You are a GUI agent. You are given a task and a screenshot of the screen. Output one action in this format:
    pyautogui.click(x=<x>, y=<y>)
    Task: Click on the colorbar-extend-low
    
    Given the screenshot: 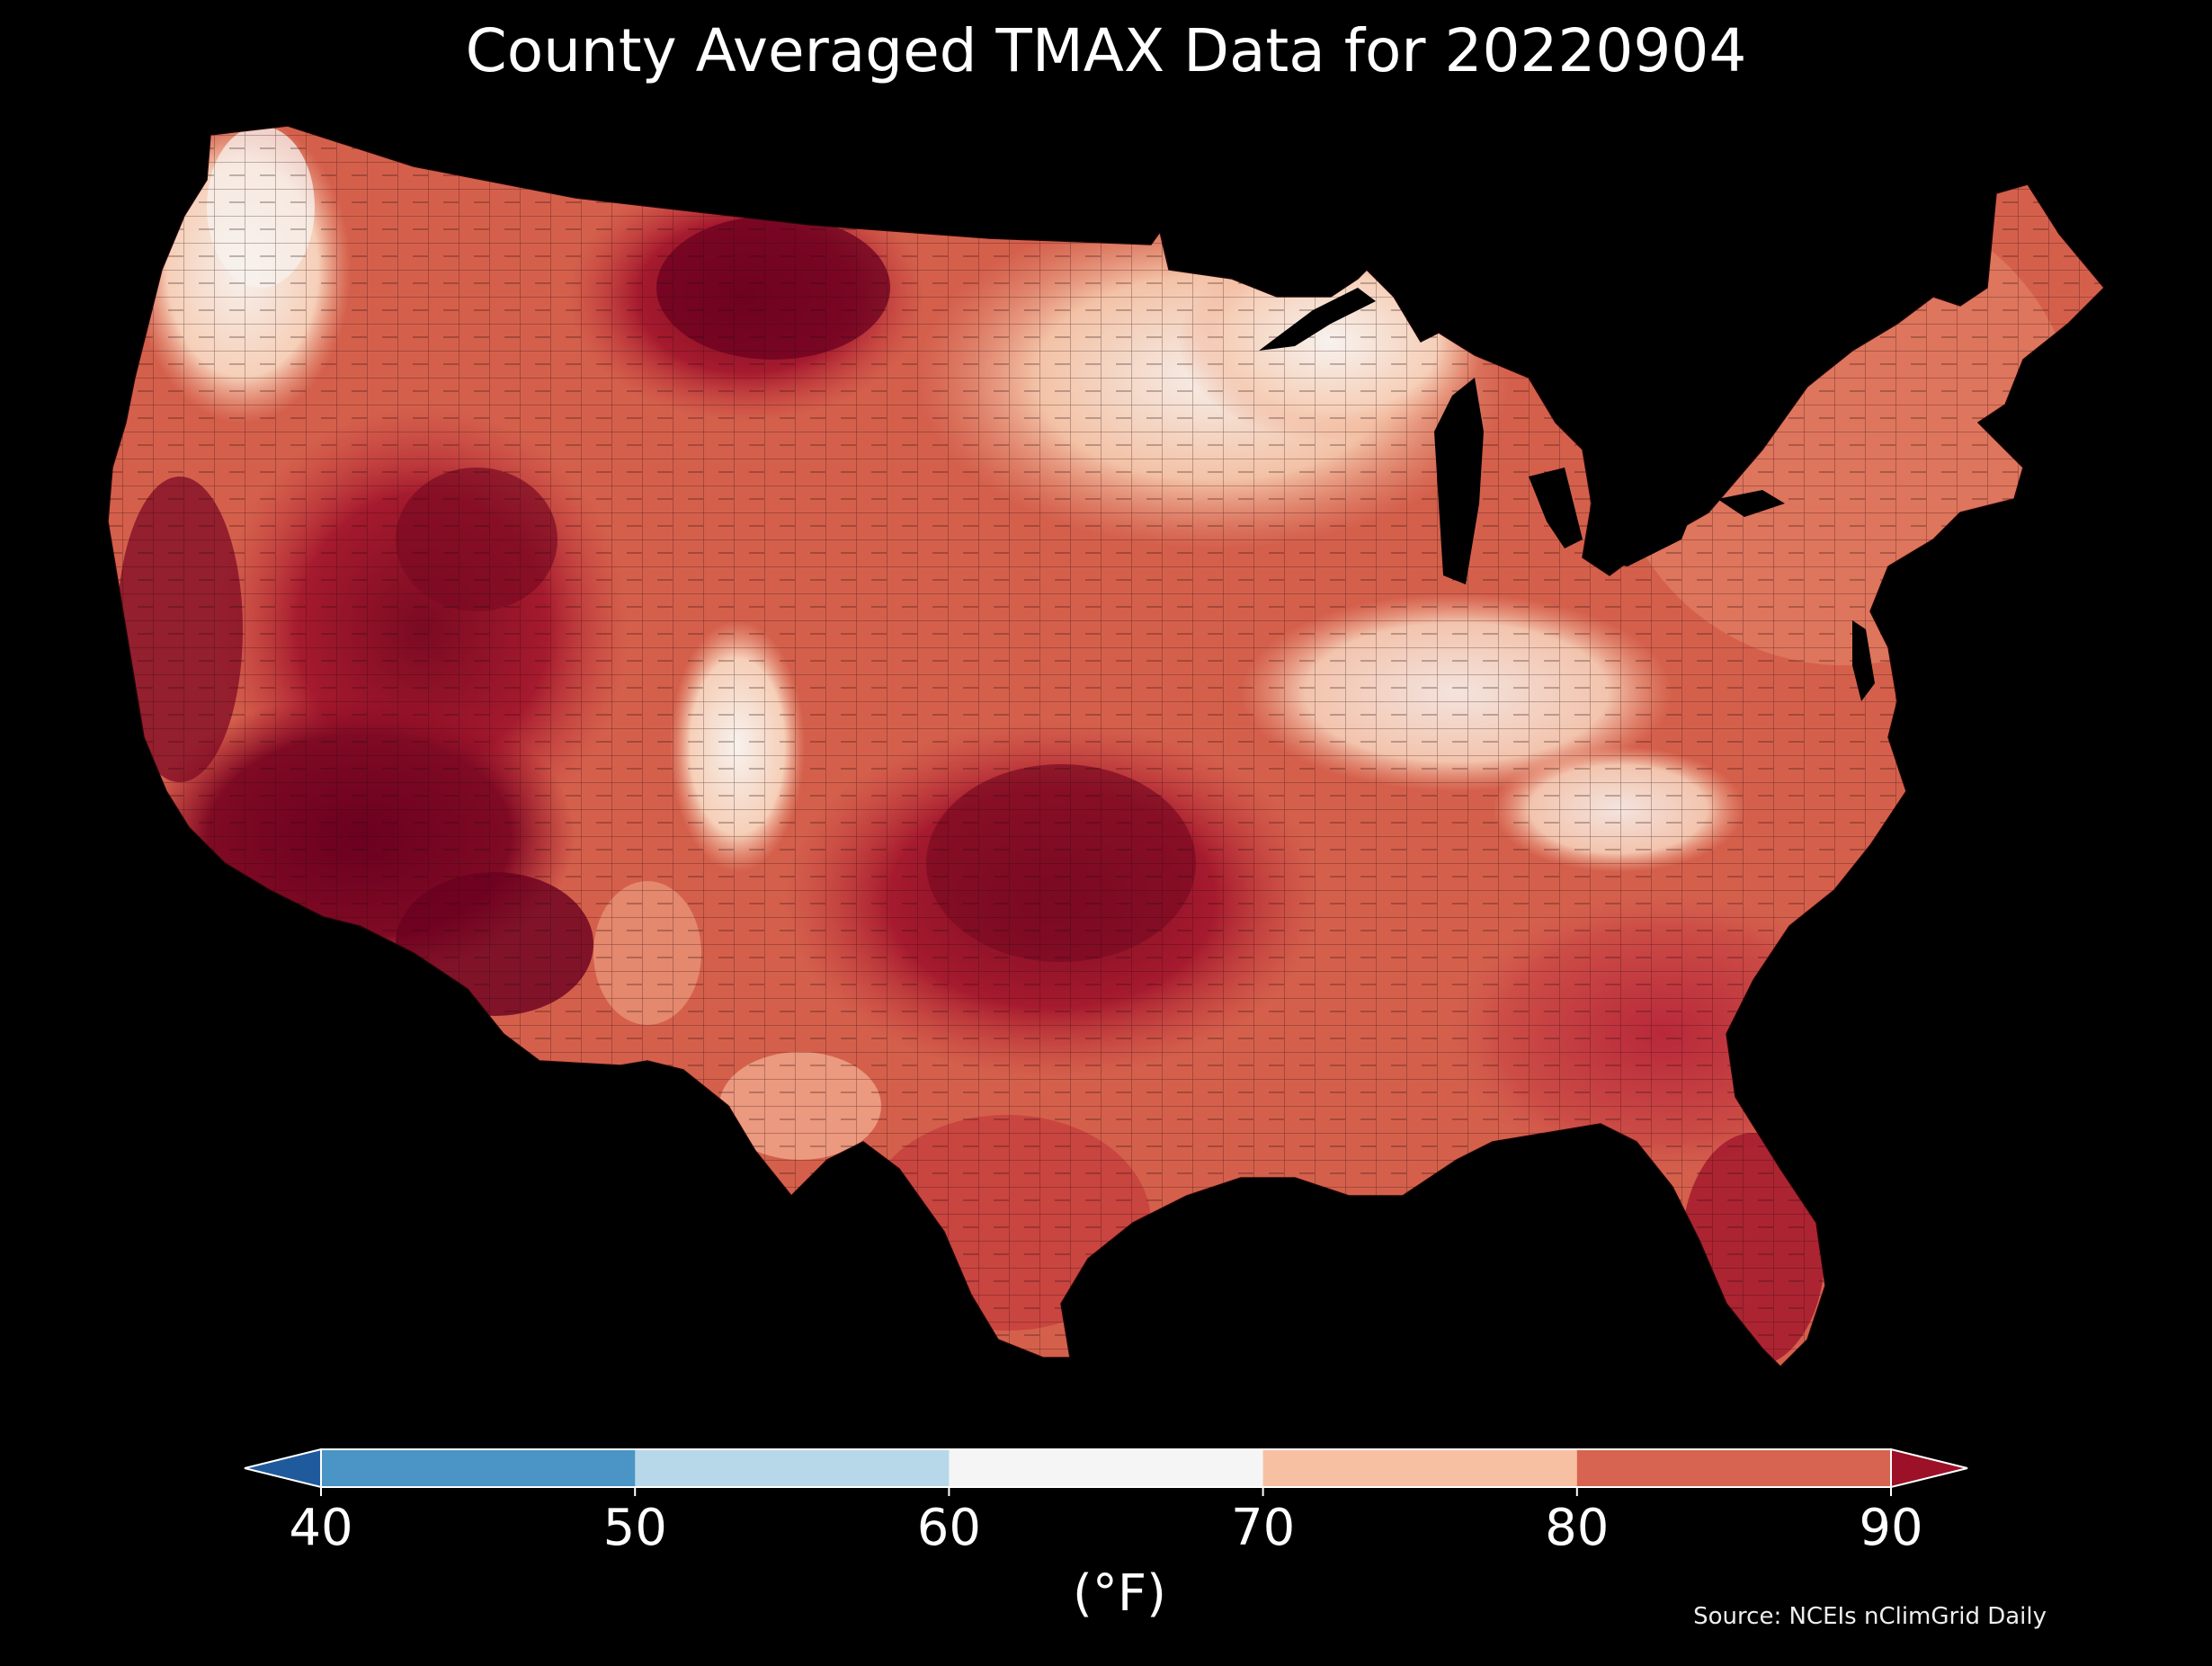 What is the action you would take?
    pyautogui.click(x=283, y=1468)
    